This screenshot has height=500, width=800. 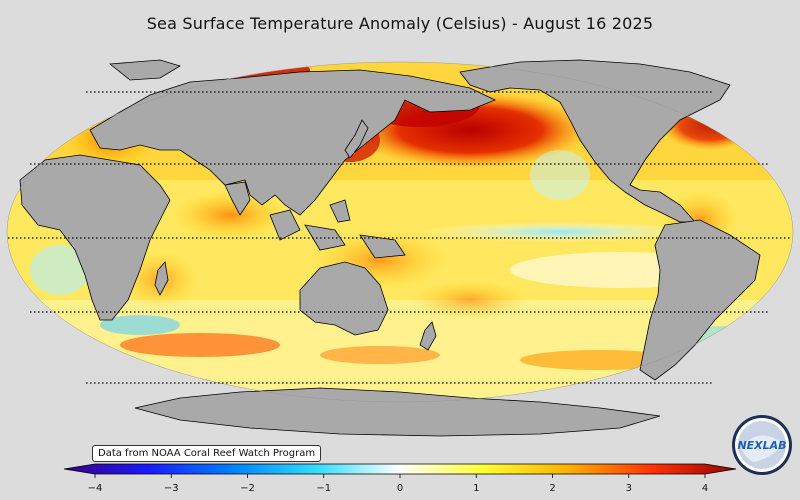 I want to click on colorbar-tick-label: 0, so click(x=400, y=488).